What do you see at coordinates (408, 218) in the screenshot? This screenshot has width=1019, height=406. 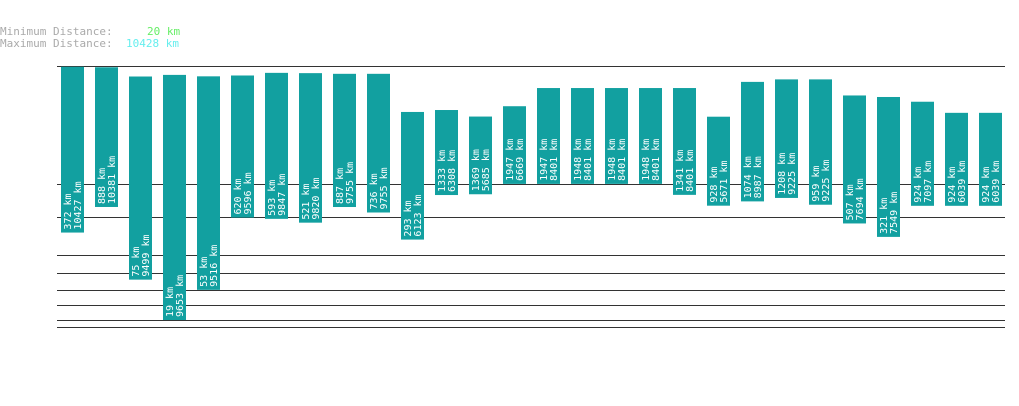 I see `min-label: 293 km` at bounding box center [408, 218].